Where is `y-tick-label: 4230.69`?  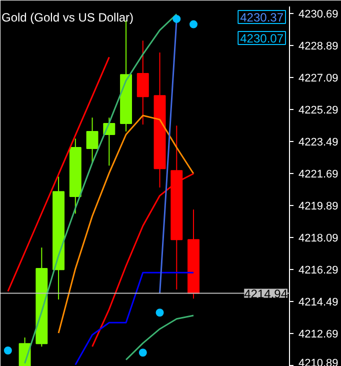 y-tick-label: 4230.69 is located at coordinates (318, 14).